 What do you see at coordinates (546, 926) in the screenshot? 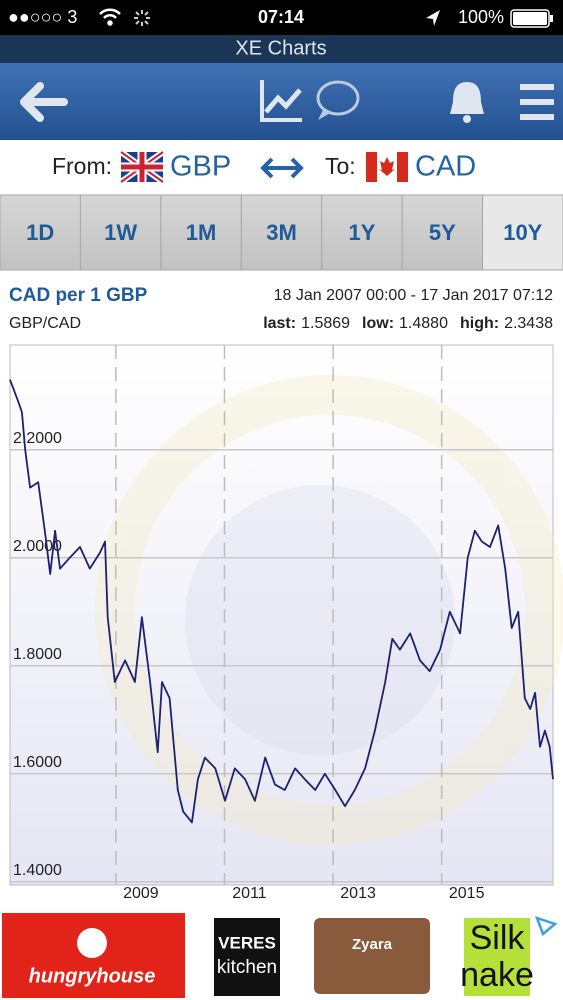
I see `ad-choices` at bounding box center [546, 926].